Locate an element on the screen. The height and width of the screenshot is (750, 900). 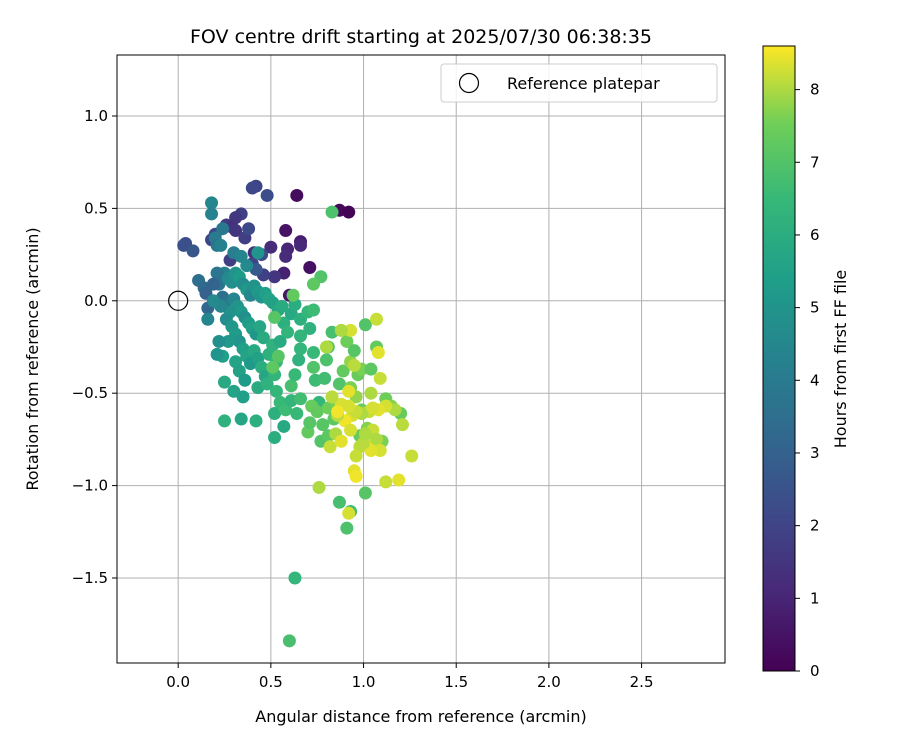
legend-label: Reference platepar is located at coordinates (583, 83).